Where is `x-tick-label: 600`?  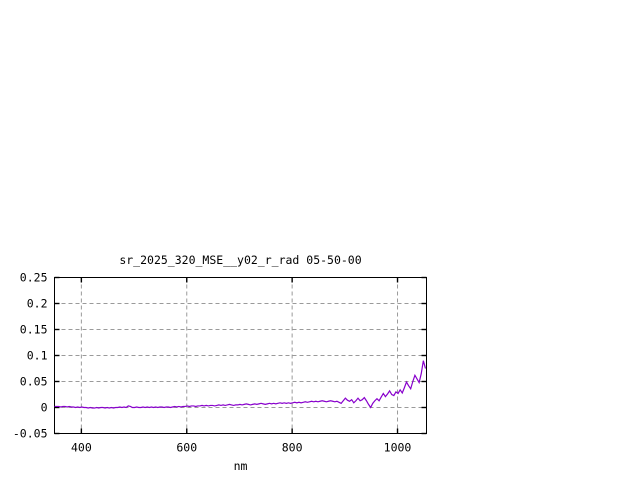
x-tick-label: 600 is located at coordinates (186, 448).